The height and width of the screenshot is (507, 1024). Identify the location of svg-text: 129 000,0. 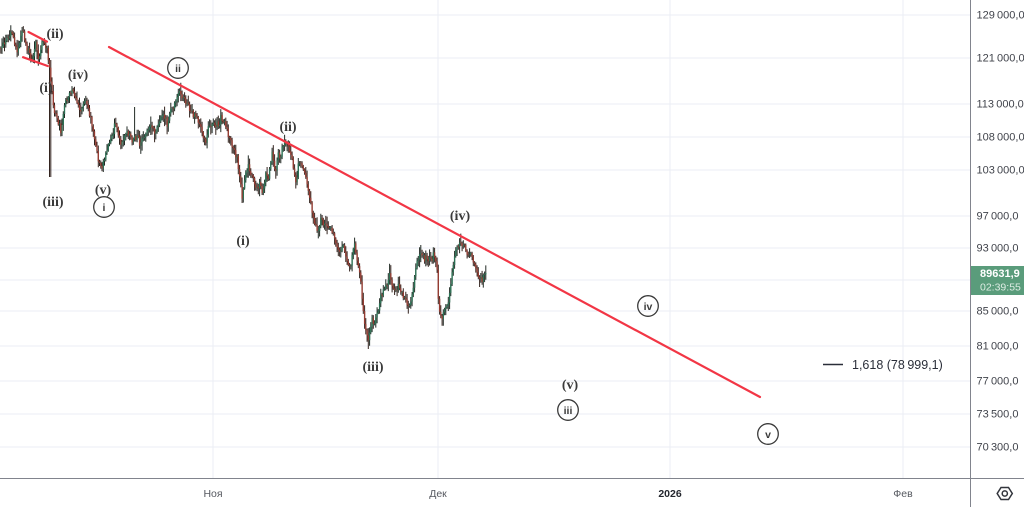
(1000, 16).